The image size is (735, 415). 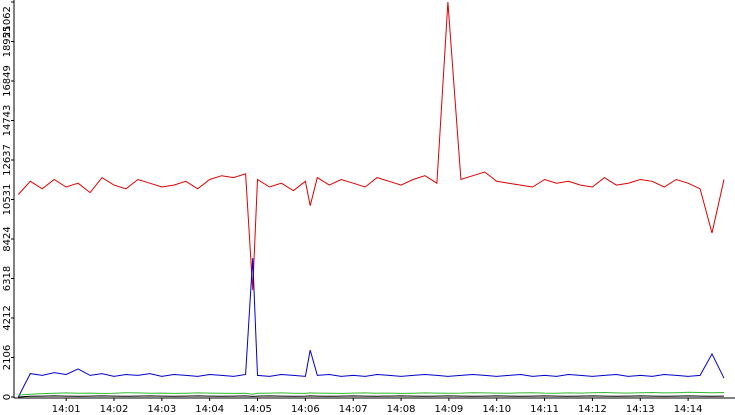 I want to click on x-tick-label: 14:12, so click(x=592, y=409).